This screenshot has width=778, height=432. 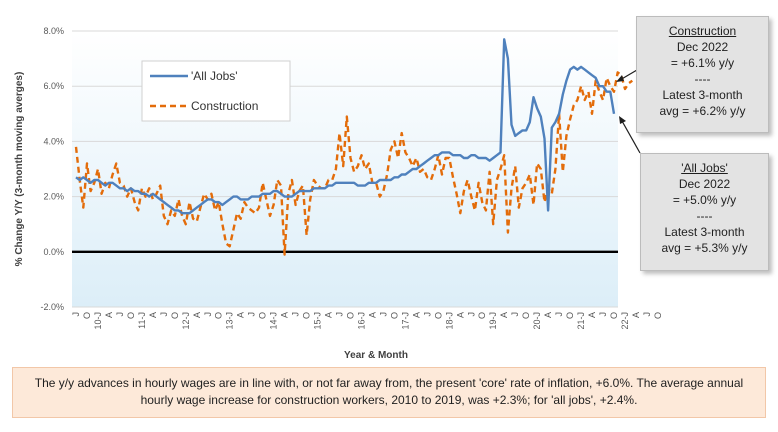 What do you see at coordinates (493, 321) in the screenshot?
I see `x-tick-label: 19-J` at bounding box center [493, 321].